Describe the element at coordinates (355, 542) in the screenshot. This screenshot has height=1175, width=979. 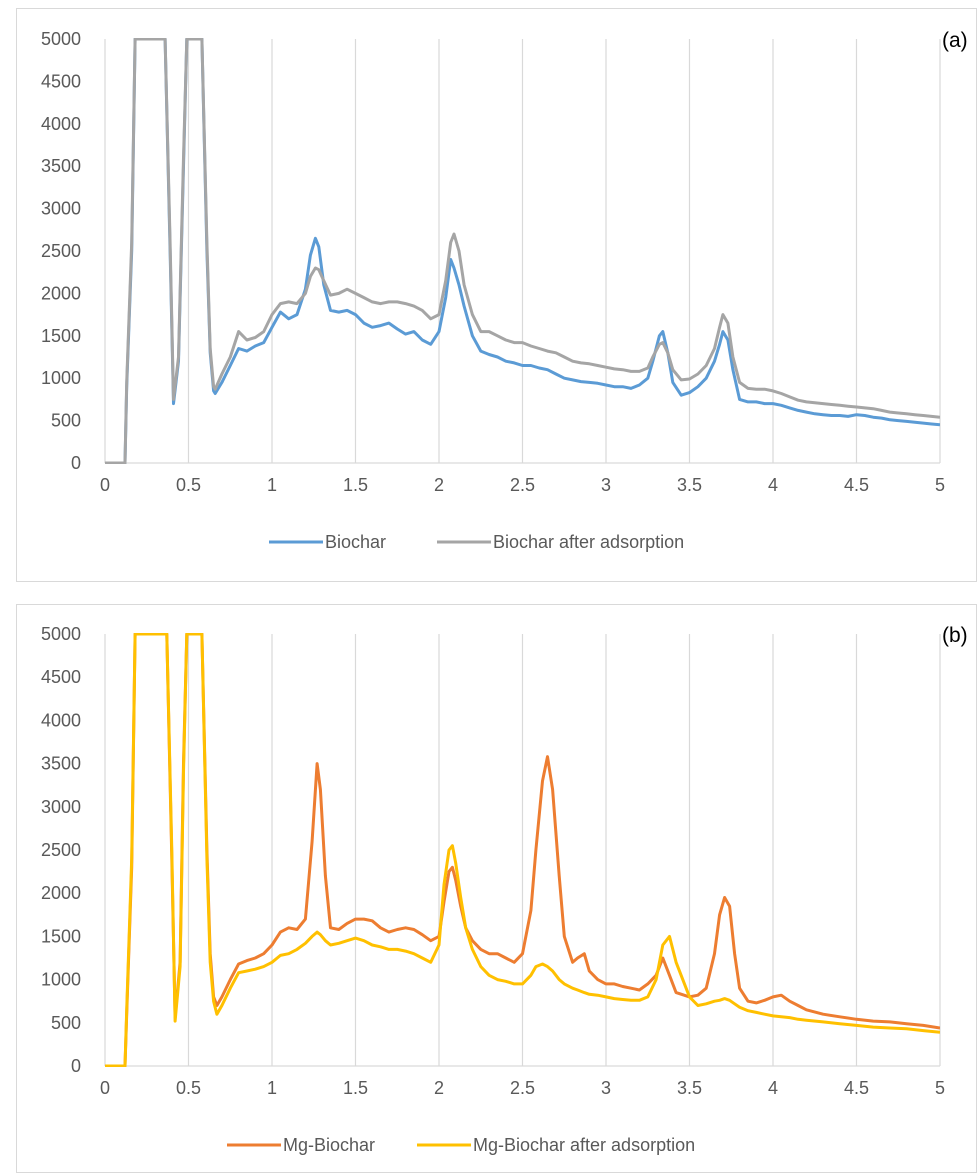
I see `legend-label-1: Biochar` at that location.